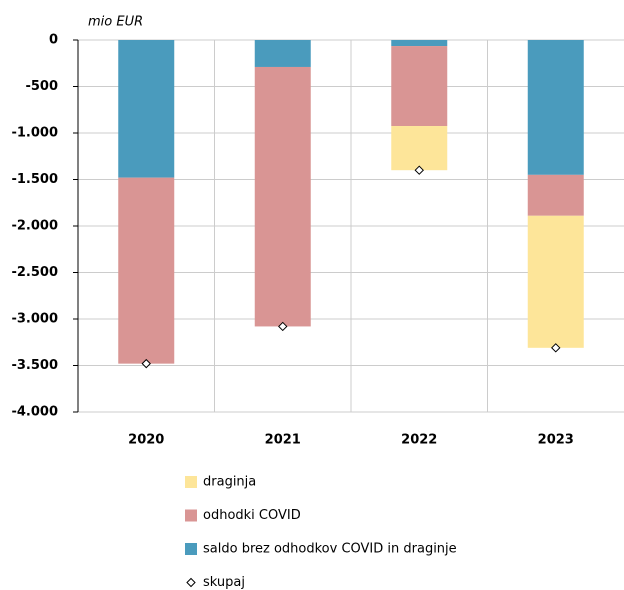  Describe the element at coordinates (283, 440) in the screenshot. I see `x-tick-label: 2021` at that location.